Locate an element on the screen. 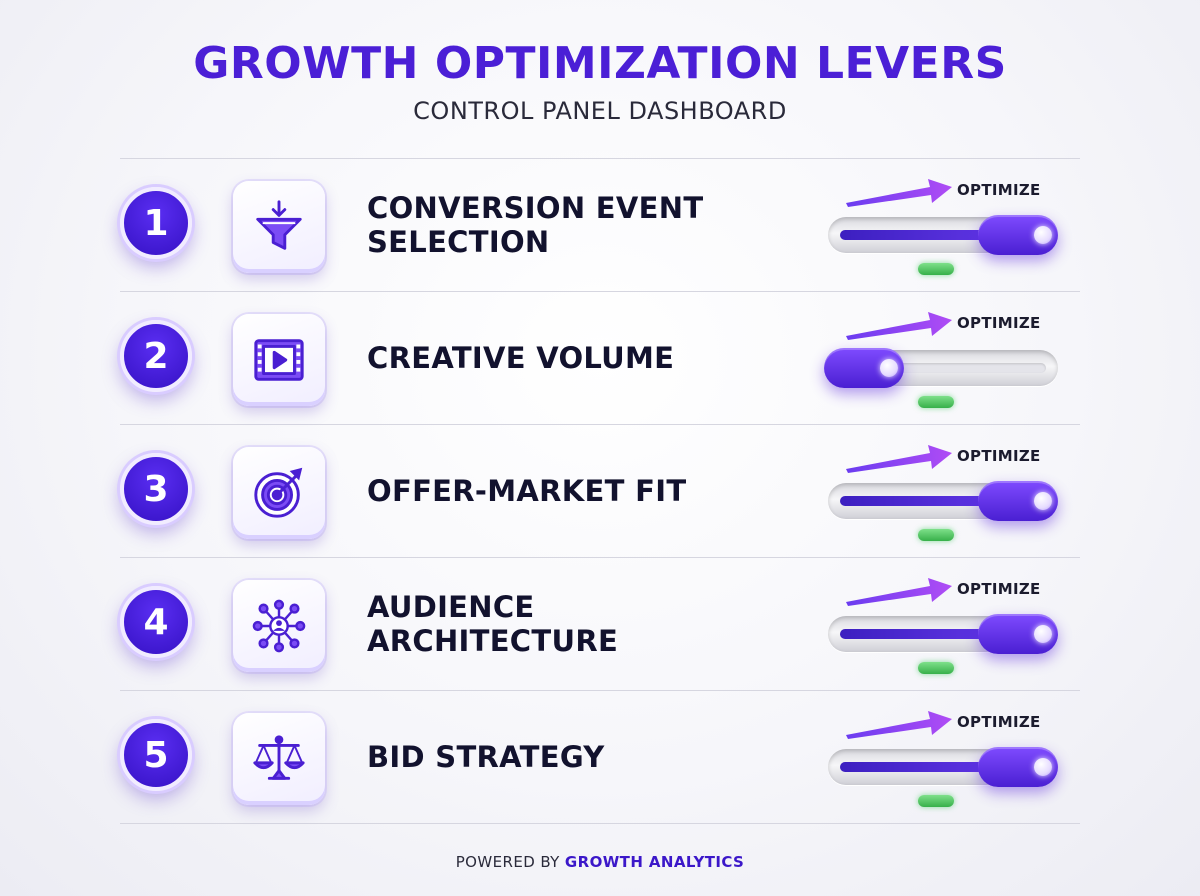  lever-label: AUDIENCE ARCHITECTURE is located at coordinates (493, 624).